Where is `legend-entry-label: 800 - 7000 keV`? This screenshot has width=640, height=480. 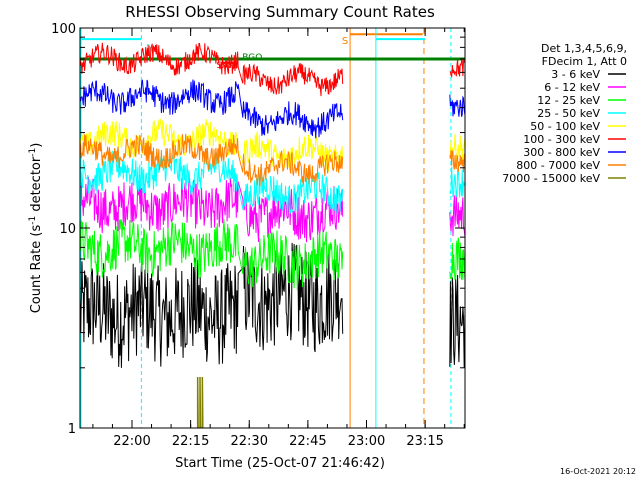
legend-entry-label: 800 - 7000 keV is located at coordinates (558, 165).